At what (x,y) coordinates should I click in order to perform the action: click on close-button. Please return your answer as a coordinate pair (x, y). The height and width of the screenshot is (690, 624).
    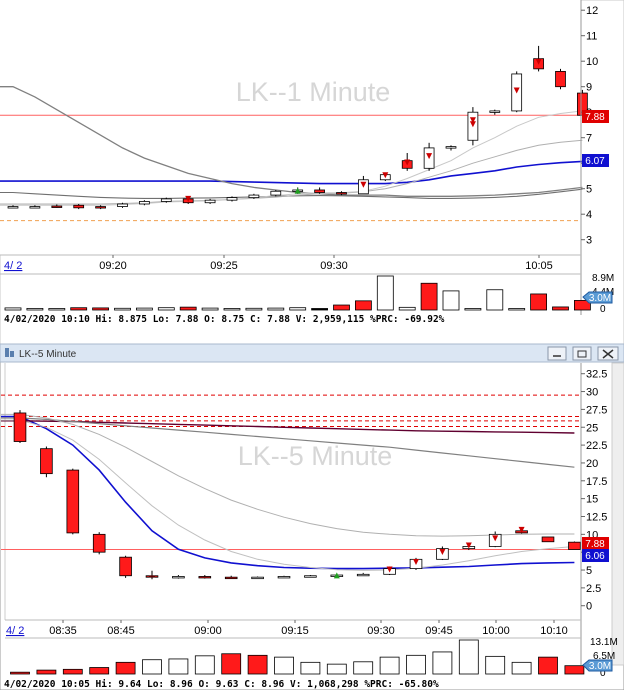
    Looking at the image, I should click on (608, 353).